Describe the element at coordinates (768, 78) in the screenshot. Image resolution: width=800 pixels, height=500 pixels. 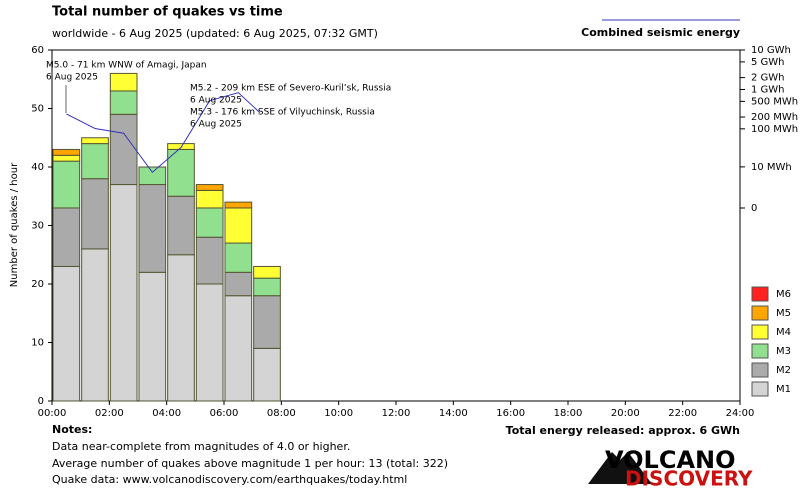
I see `y2-tick-label: 2 GWh` at that location.